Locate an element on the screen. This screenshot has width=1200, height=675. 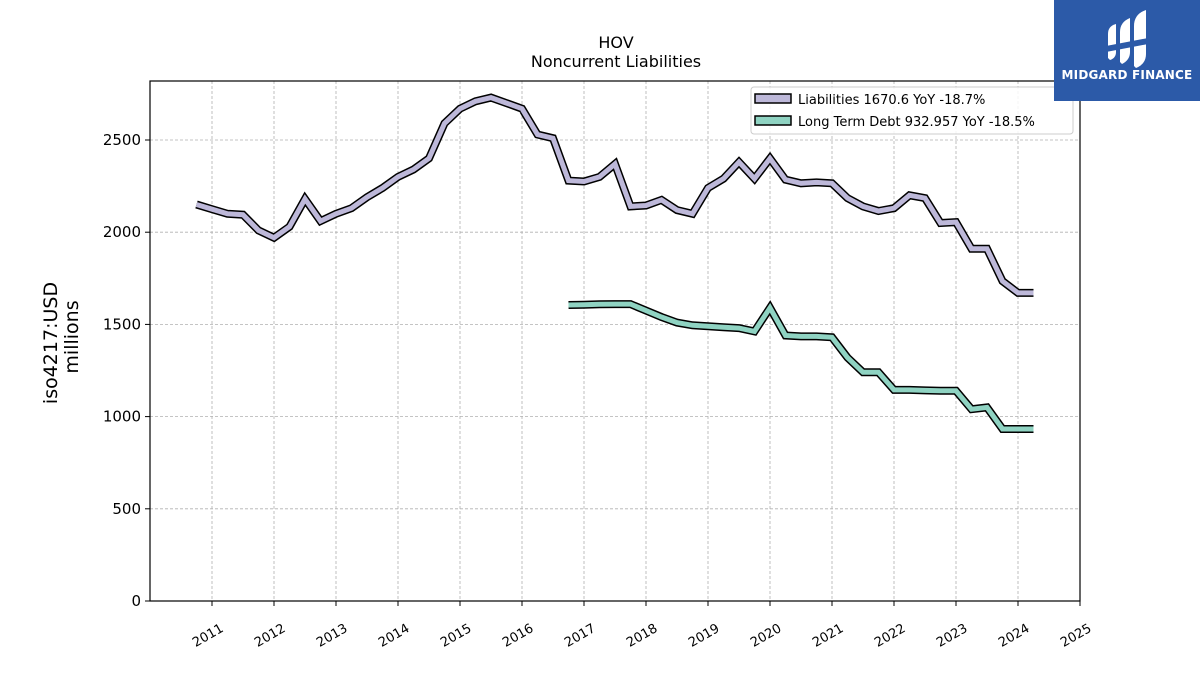
x-tick-label: 2019 is located at coordinates (704, 636).